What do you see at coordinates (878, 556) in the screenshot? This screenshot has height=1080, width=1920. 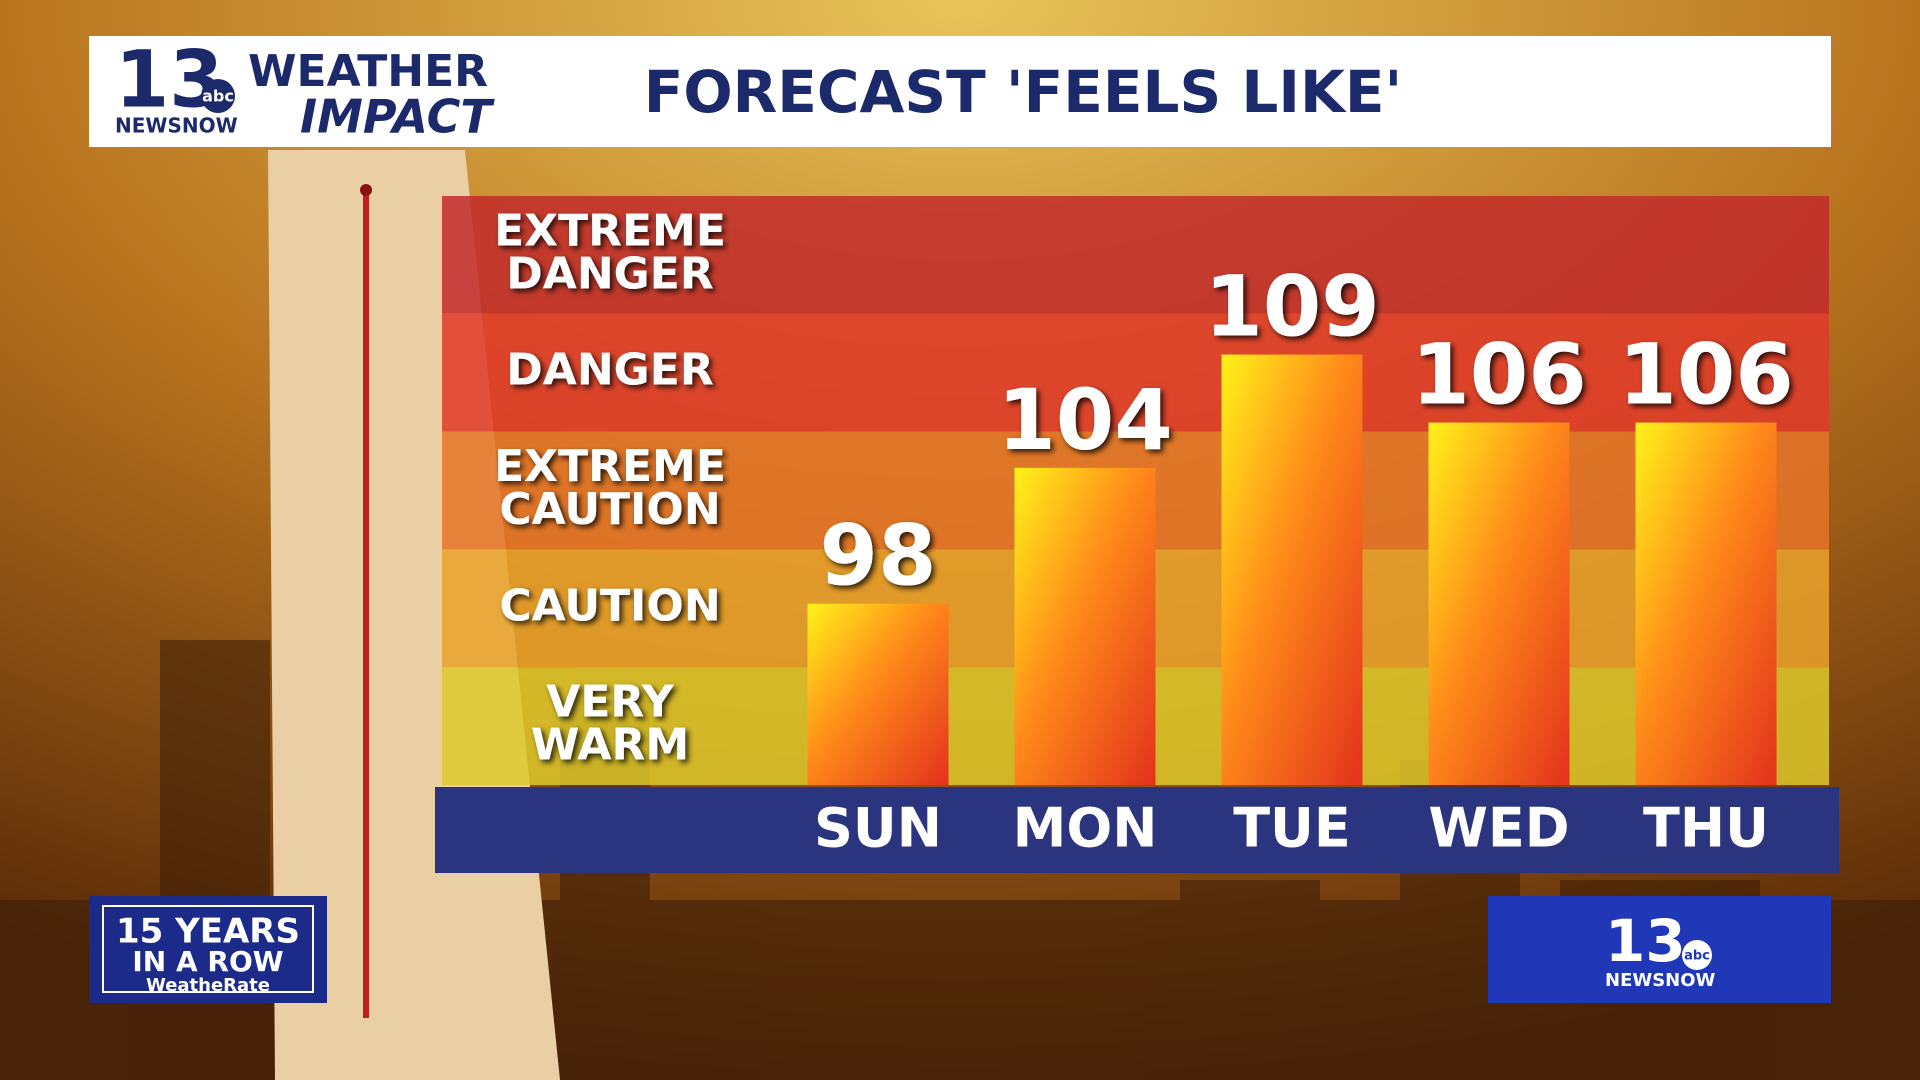 I see `value-label: 98` at bounding box center [878, 556].